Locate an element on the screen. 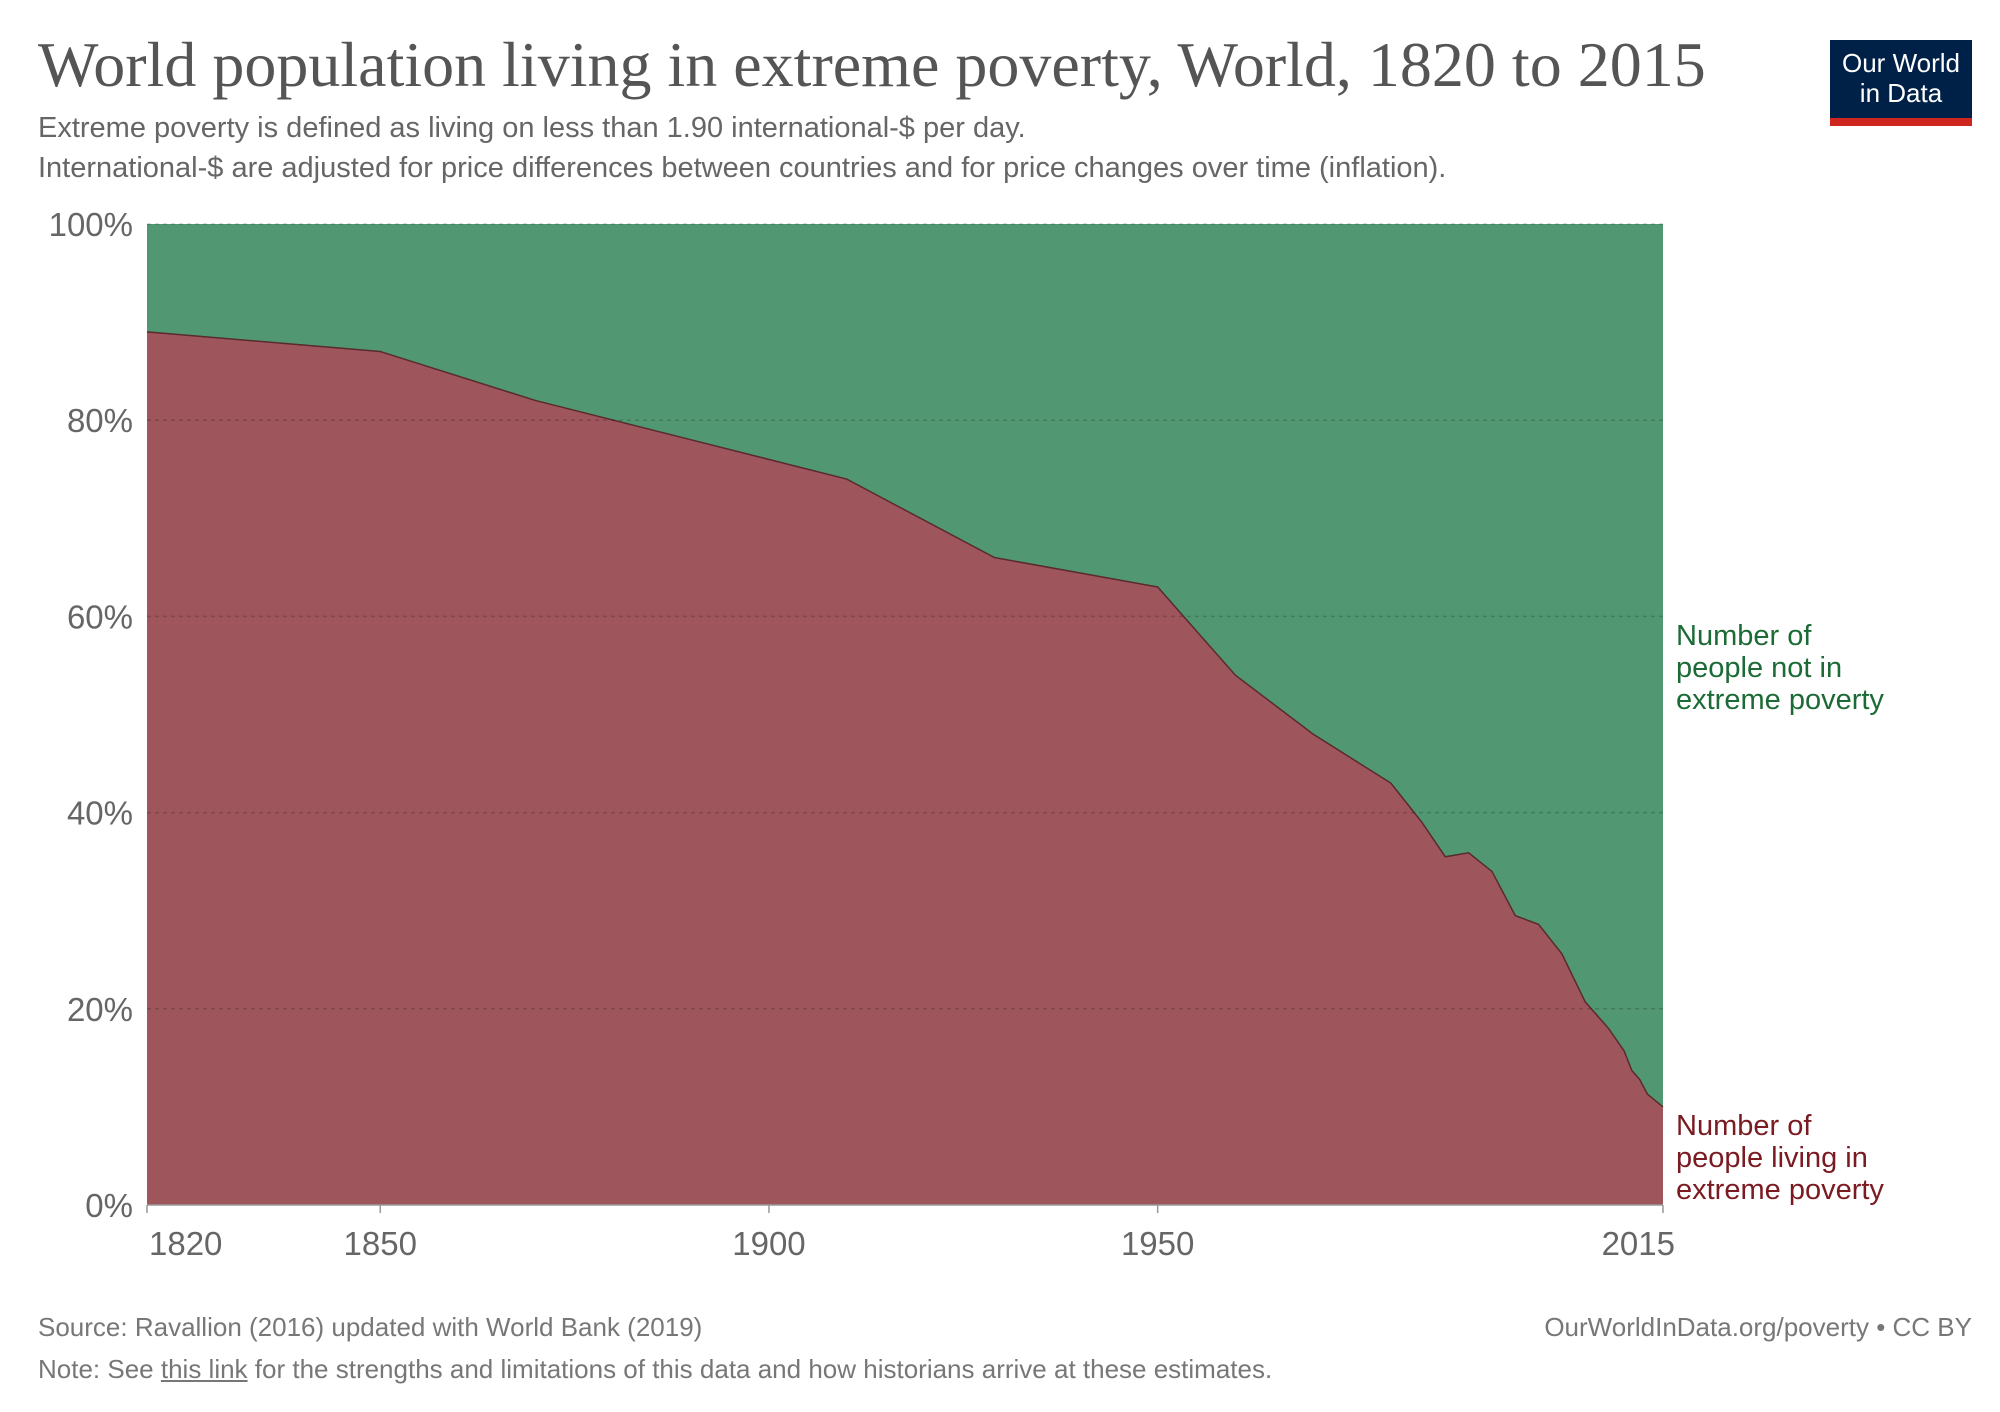  y-tick-label-80: 80% is located at coordinates (100, 420).